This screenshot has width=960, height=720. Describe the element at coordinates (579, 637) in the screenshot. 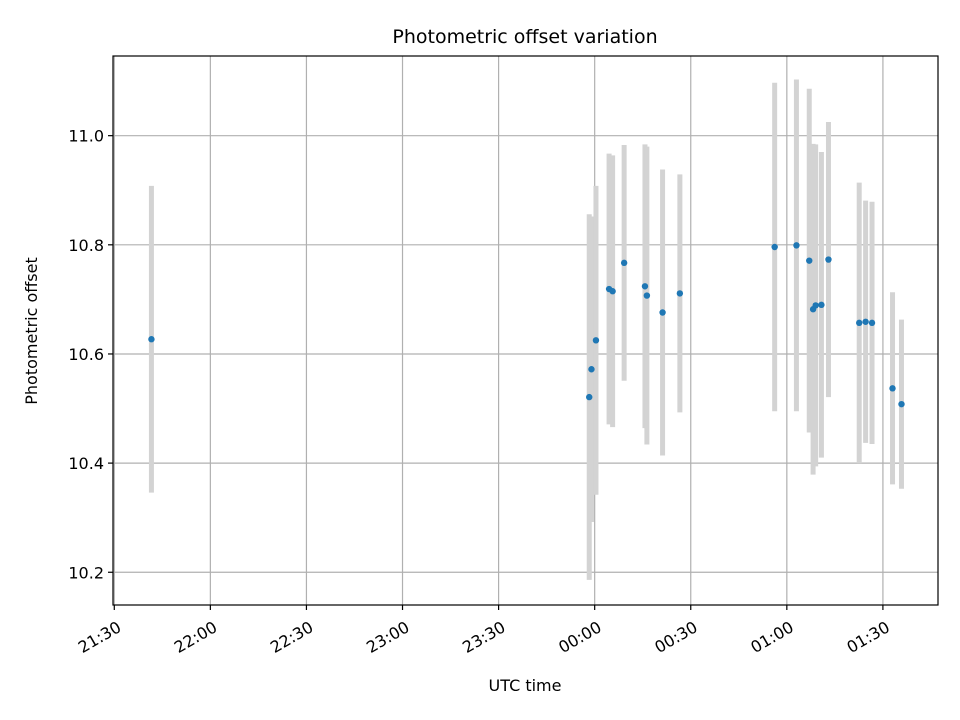

I see `x-tick-label: 00:00` at that location.